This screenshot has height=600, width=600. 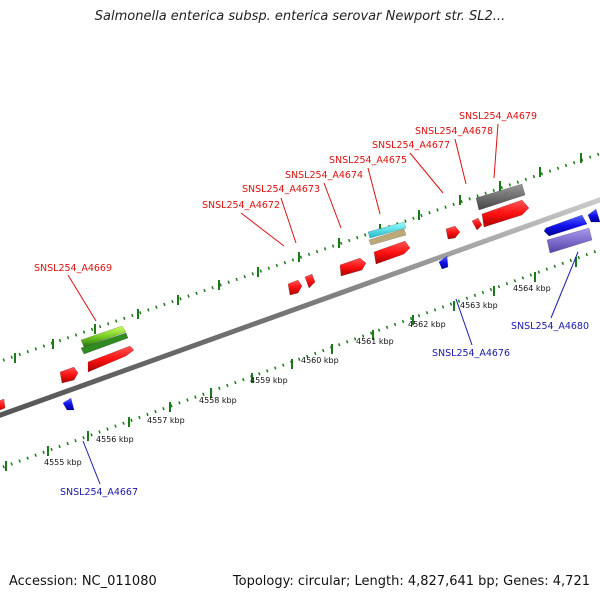 What do you see at coordinates (166, 420) in the screenshot?
I see `scale-label: 4557 kbp` at bounding box center [166, 420].